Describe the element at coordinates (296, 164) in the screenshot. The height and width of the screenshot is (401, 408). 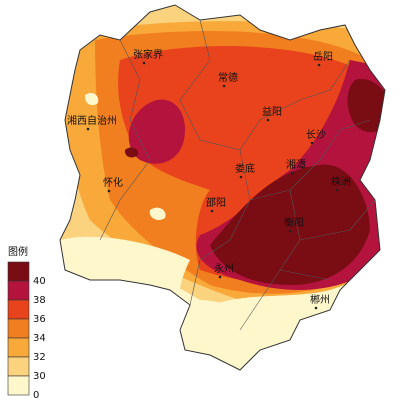
I see `city-label: 湘潭` at that location.